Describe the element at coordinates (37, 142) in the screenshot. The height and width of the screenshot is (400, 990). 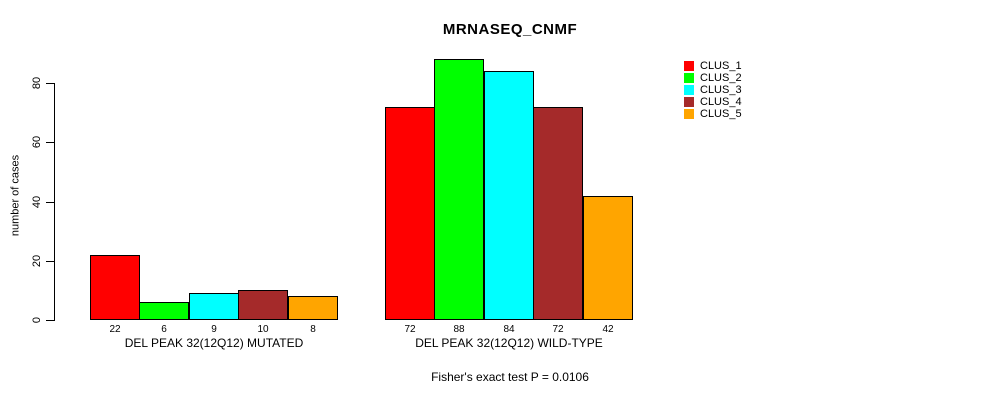
I see `y-axis-tick-label: 60` at that location.